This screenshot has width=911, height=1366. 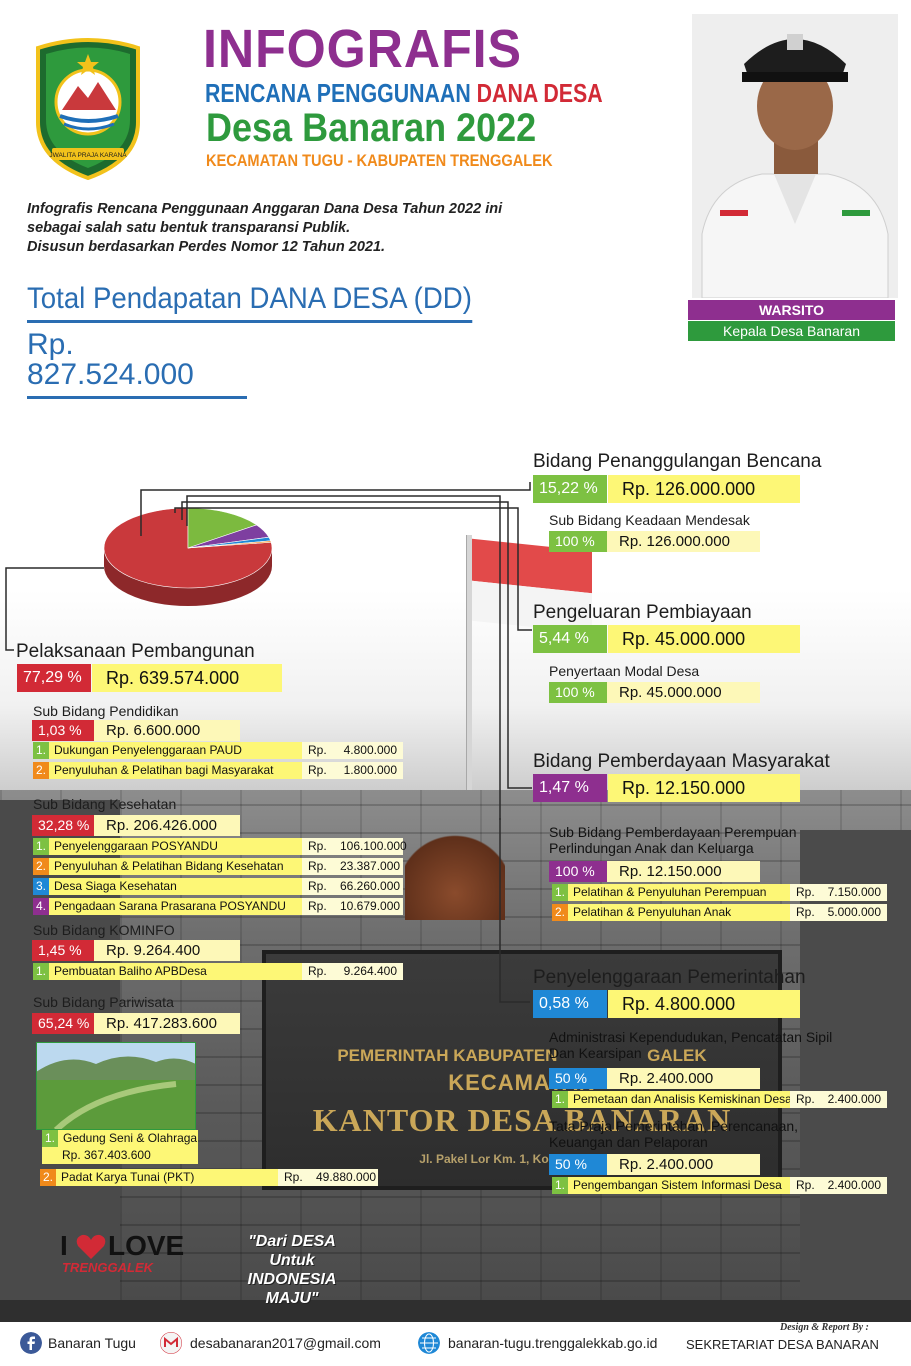 I want to click on kominfo-title: Sub Bidang KOMINFO, so click(x=104, y=930).